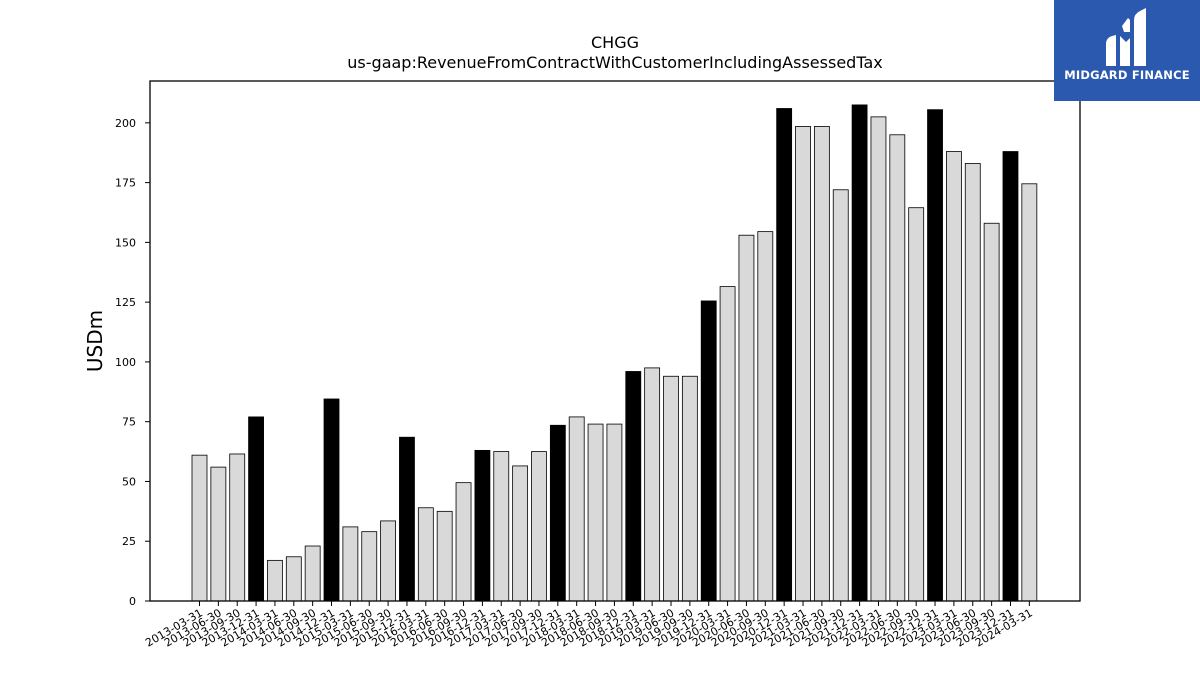 This screenshot has height=675, width=1200. Describe the element at coordinates (125, 123) in the screenshot. I see `y-tick-label: 200` at that location.